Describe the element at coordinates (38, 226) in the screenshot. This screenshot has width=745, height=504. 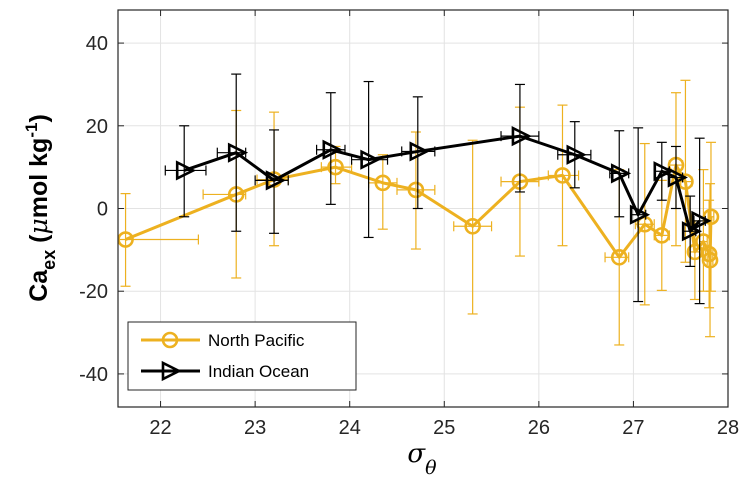
I see `y-label-mu: μ` at that location.